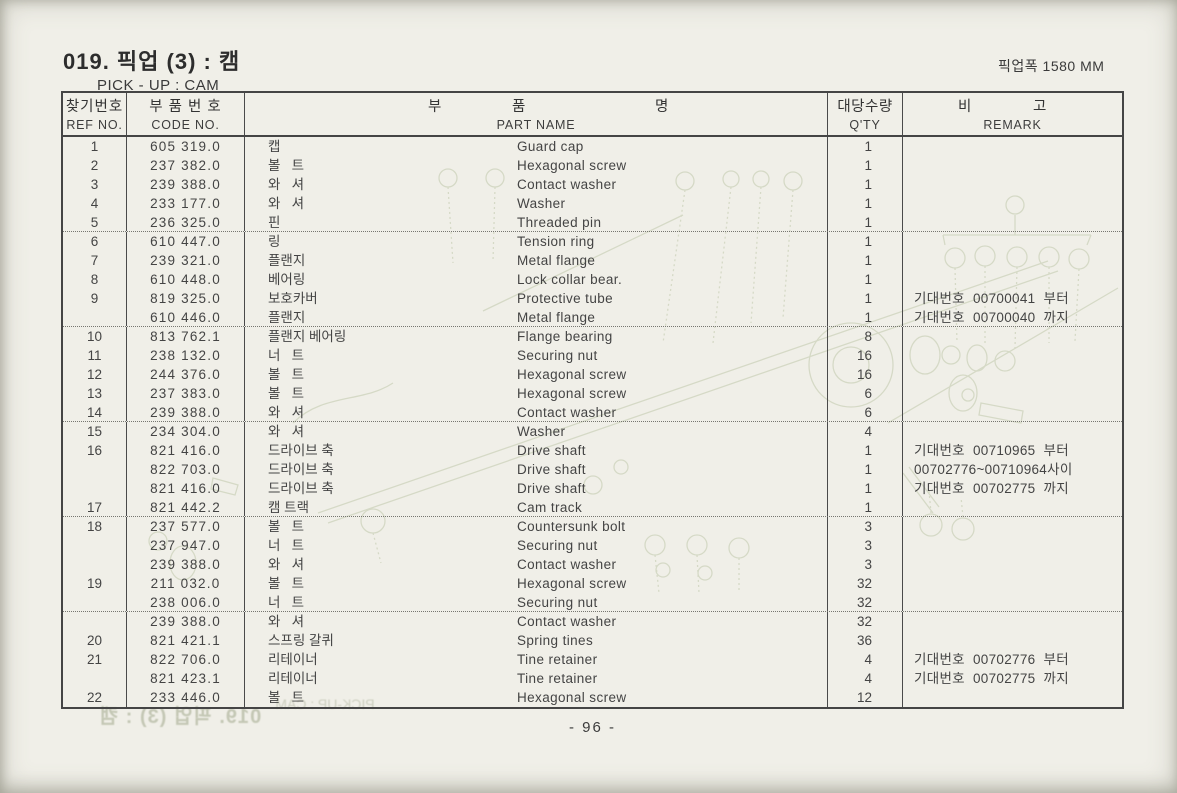  Describe the element at coordinates (1012, 125) in the screenshot. I see `header-remark-en: REMARK` at that location.